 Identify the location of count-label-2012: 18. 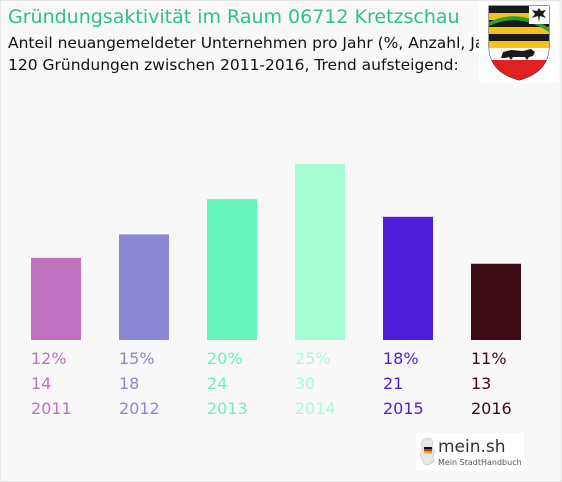
(129, 383).